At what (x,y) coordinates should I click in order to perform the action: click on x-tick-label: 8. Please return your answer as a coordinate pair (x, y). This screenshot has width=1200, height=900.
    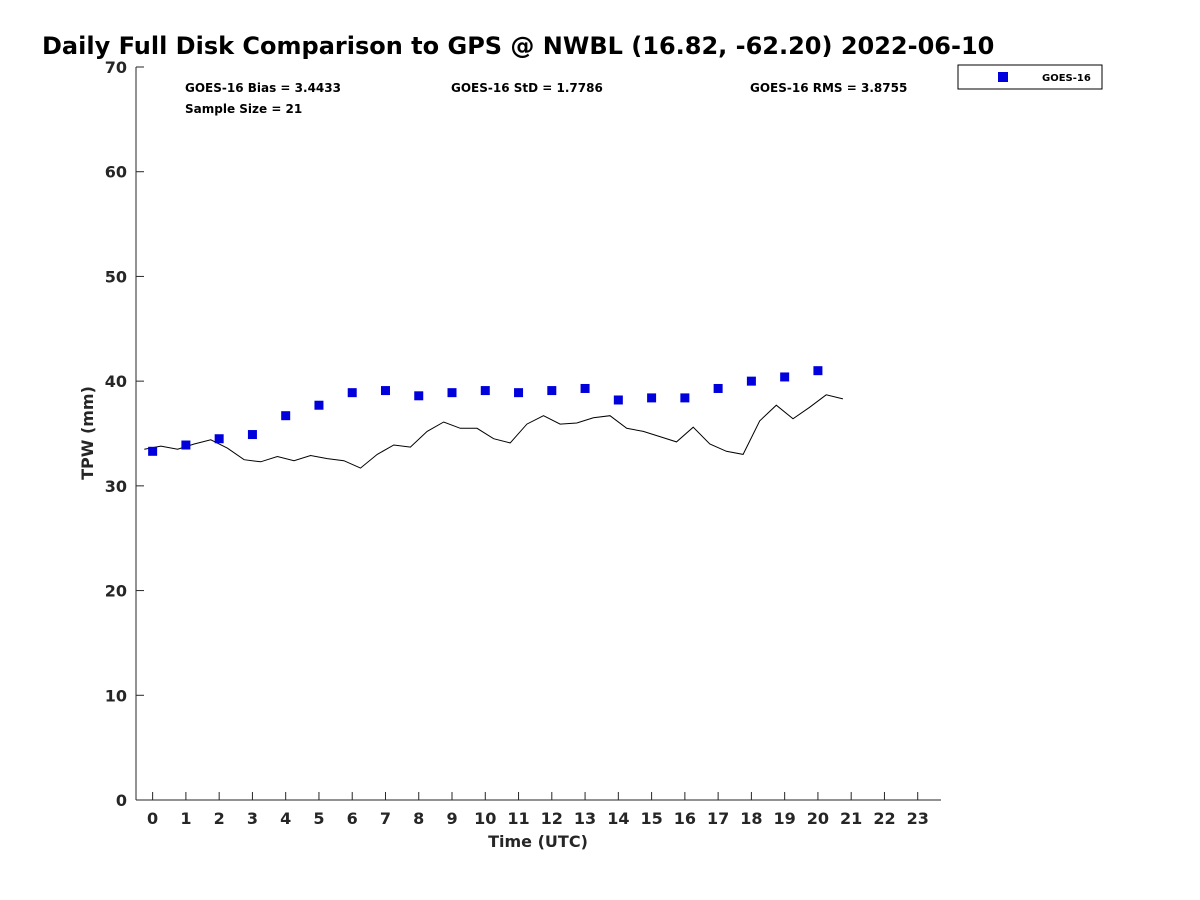
    Looking at the image, I should click on (418, 818).